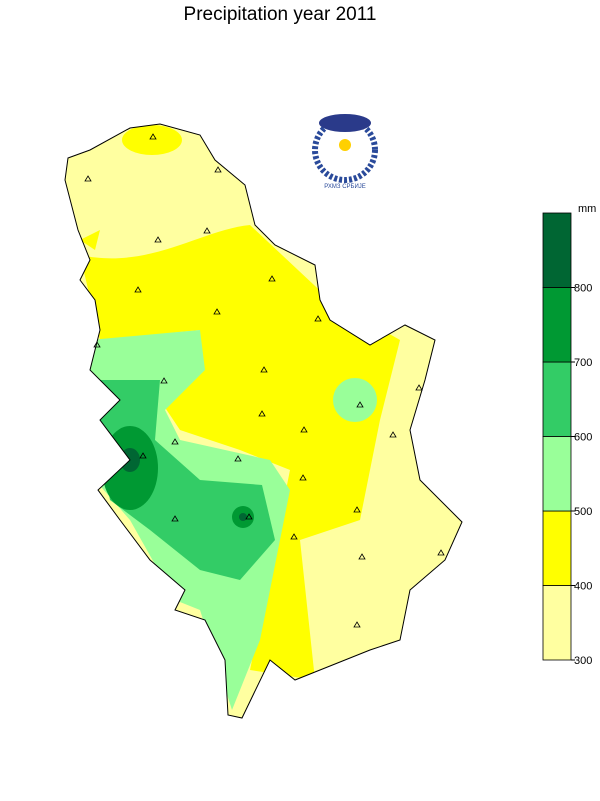  Describe the element at coordinates (583, 512) in the screenshot. I see `legend-tick-label: 500` at that location.